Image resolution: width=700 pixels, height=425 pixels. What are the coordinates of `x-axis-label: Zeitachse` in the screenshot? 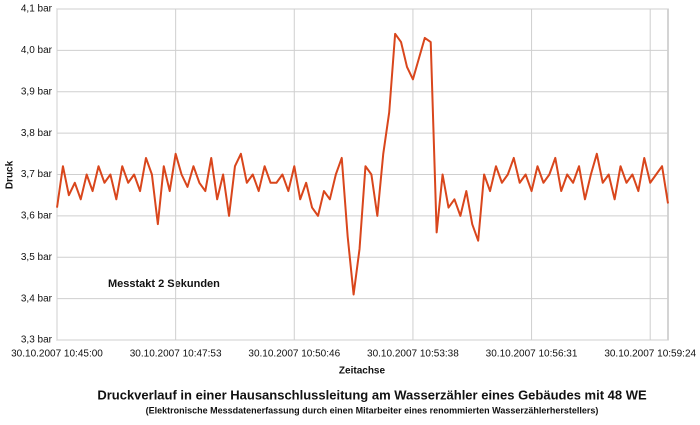 It's located at (362, 371).